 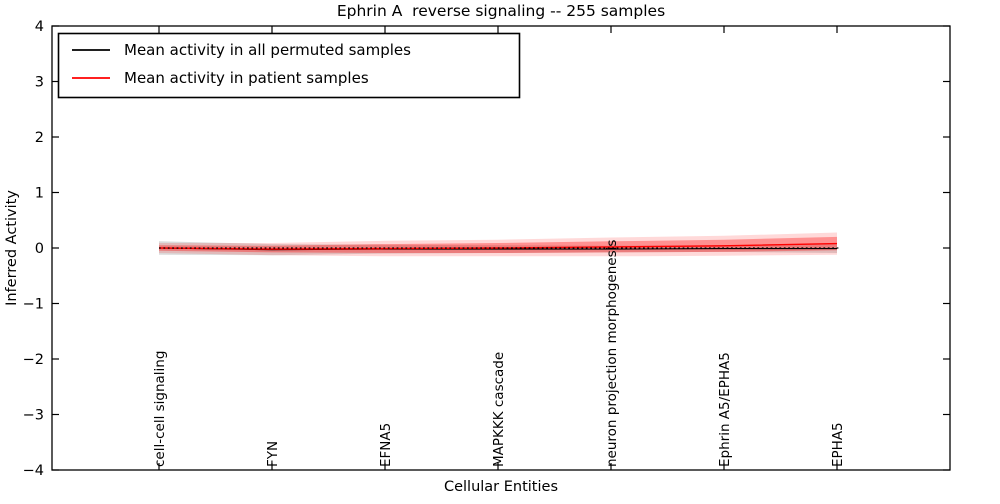 What do you see at coordinates (39, 27) in the screenshot?
I see `y-tick-label: 4` at bounding box center [39, 27].